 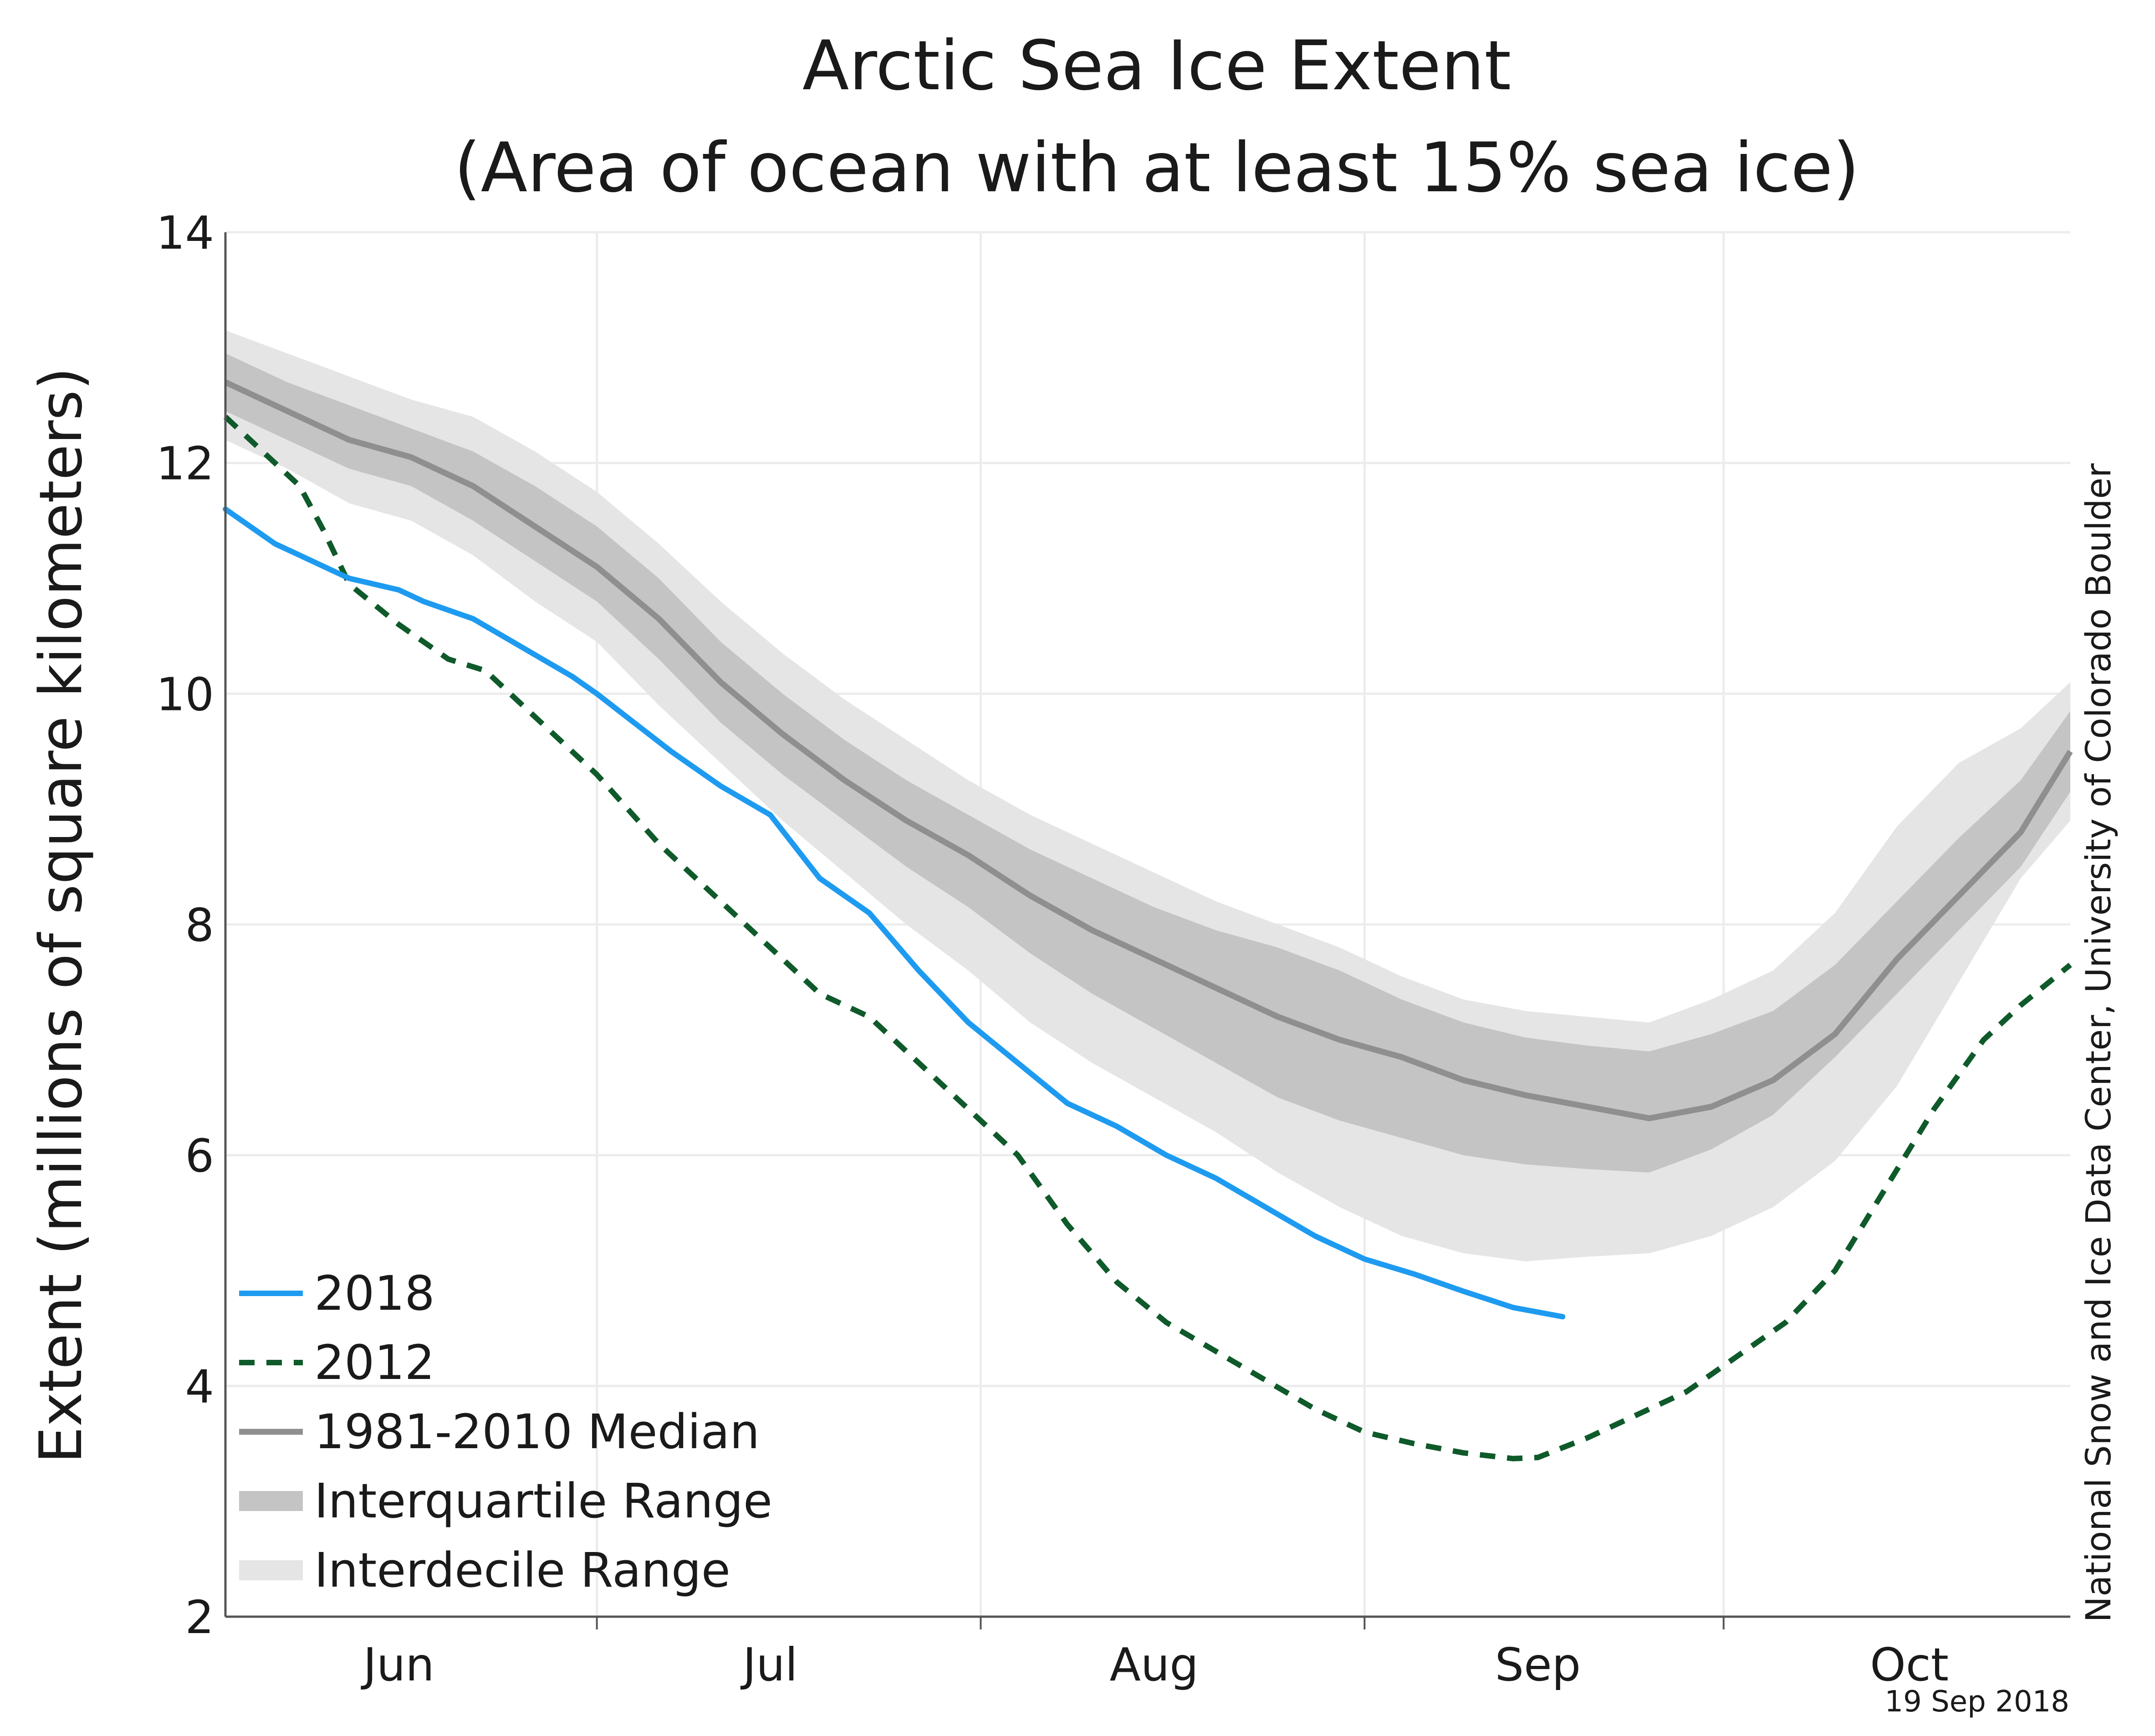 I want to click on legend-swatch-interdecile-range, so click(x=271, y=1570).